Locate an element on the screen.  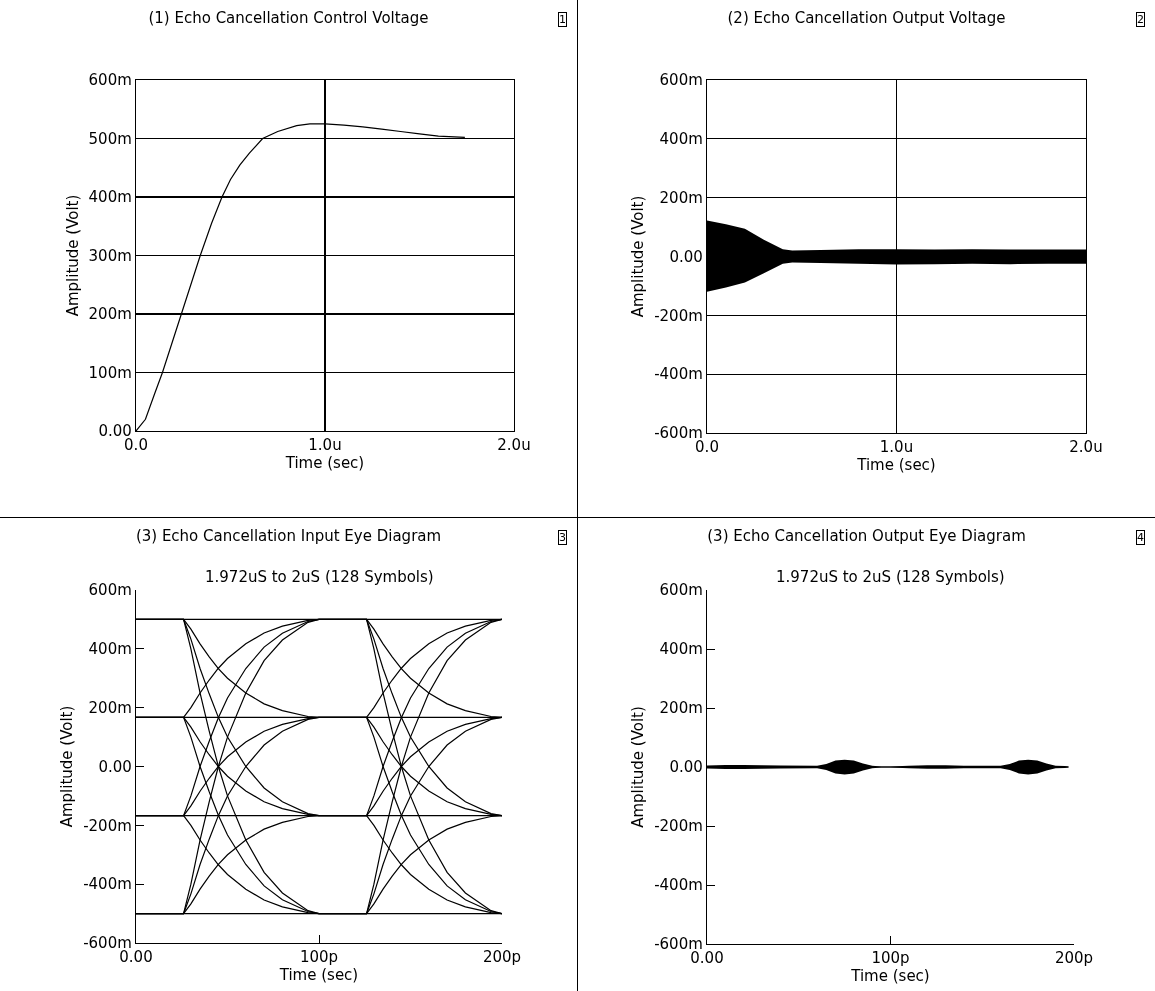
chart-title: (2) Echo Cancellation Output Voltage is located at coordinates (866, 18).